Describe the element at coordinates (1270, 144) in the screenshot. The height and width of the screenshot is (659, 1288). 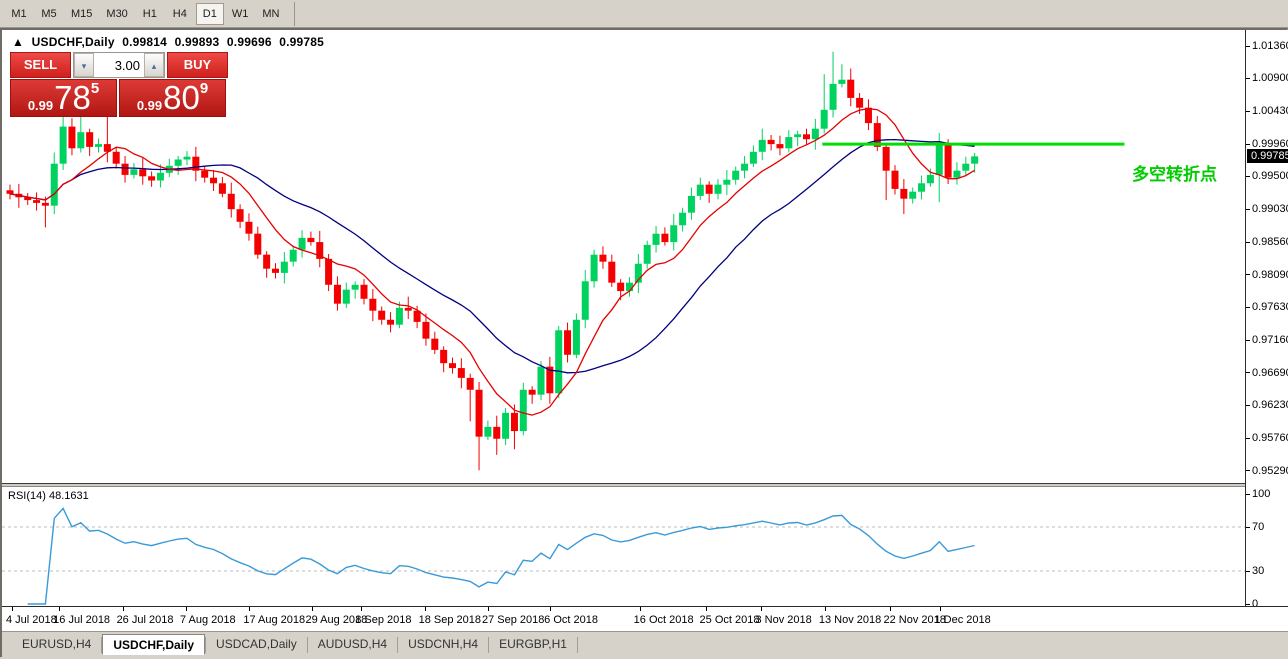
I see `price-tick-label: 0.99960` at that location.